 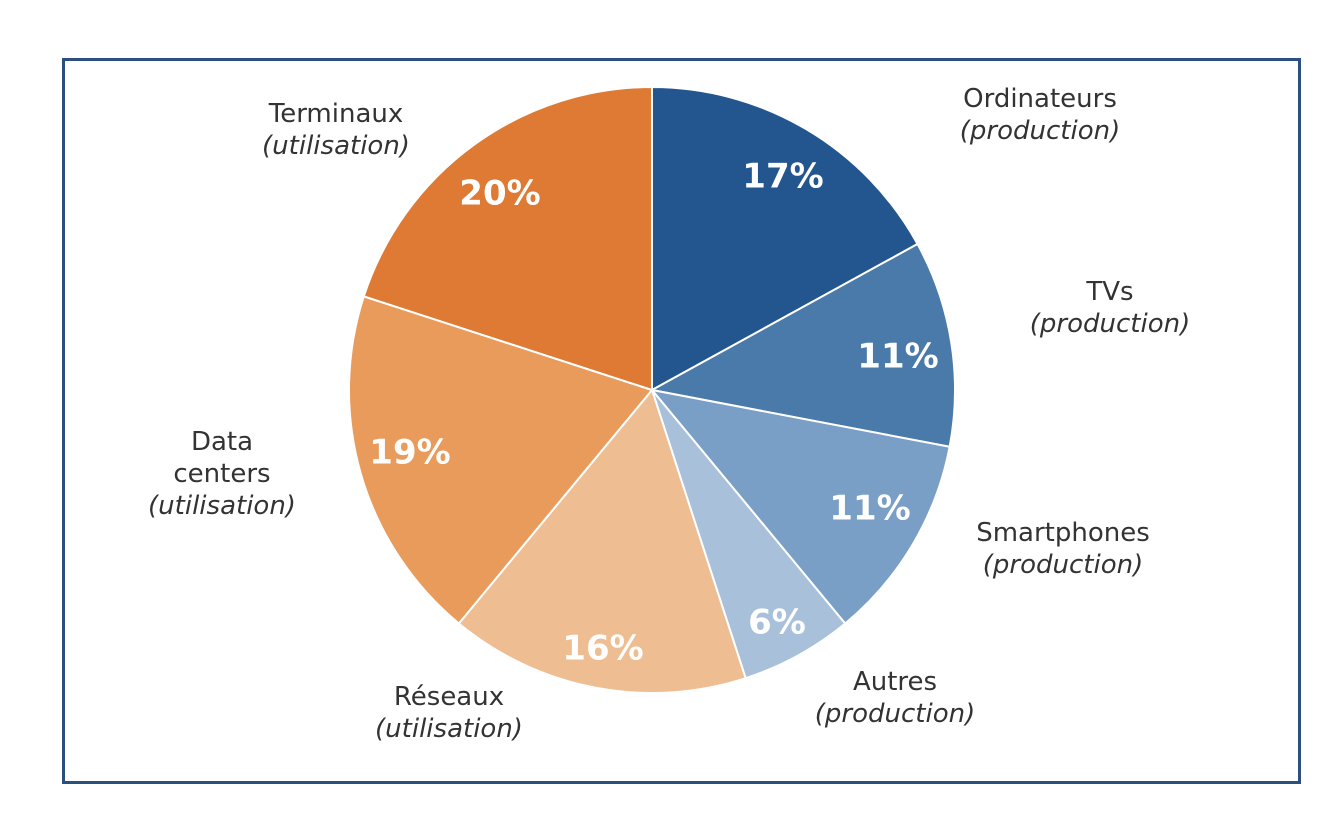 What do you see at coordinates (895, 682) in the screenshot?
I see `slice-category-name: Autres` at bounding box center [895, 682].